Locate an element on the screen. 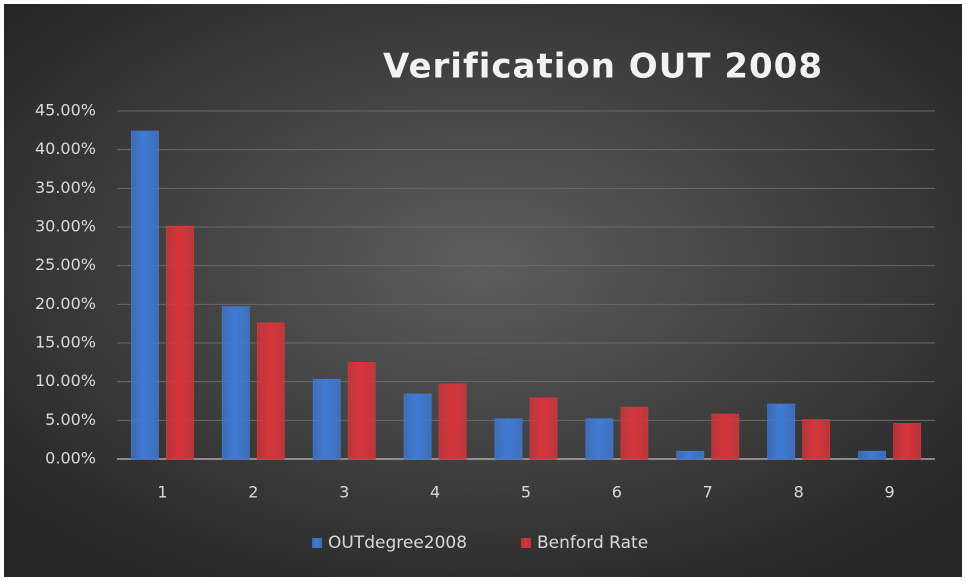  y-tick-label: 35.00% is located at coordinates (65, 187).